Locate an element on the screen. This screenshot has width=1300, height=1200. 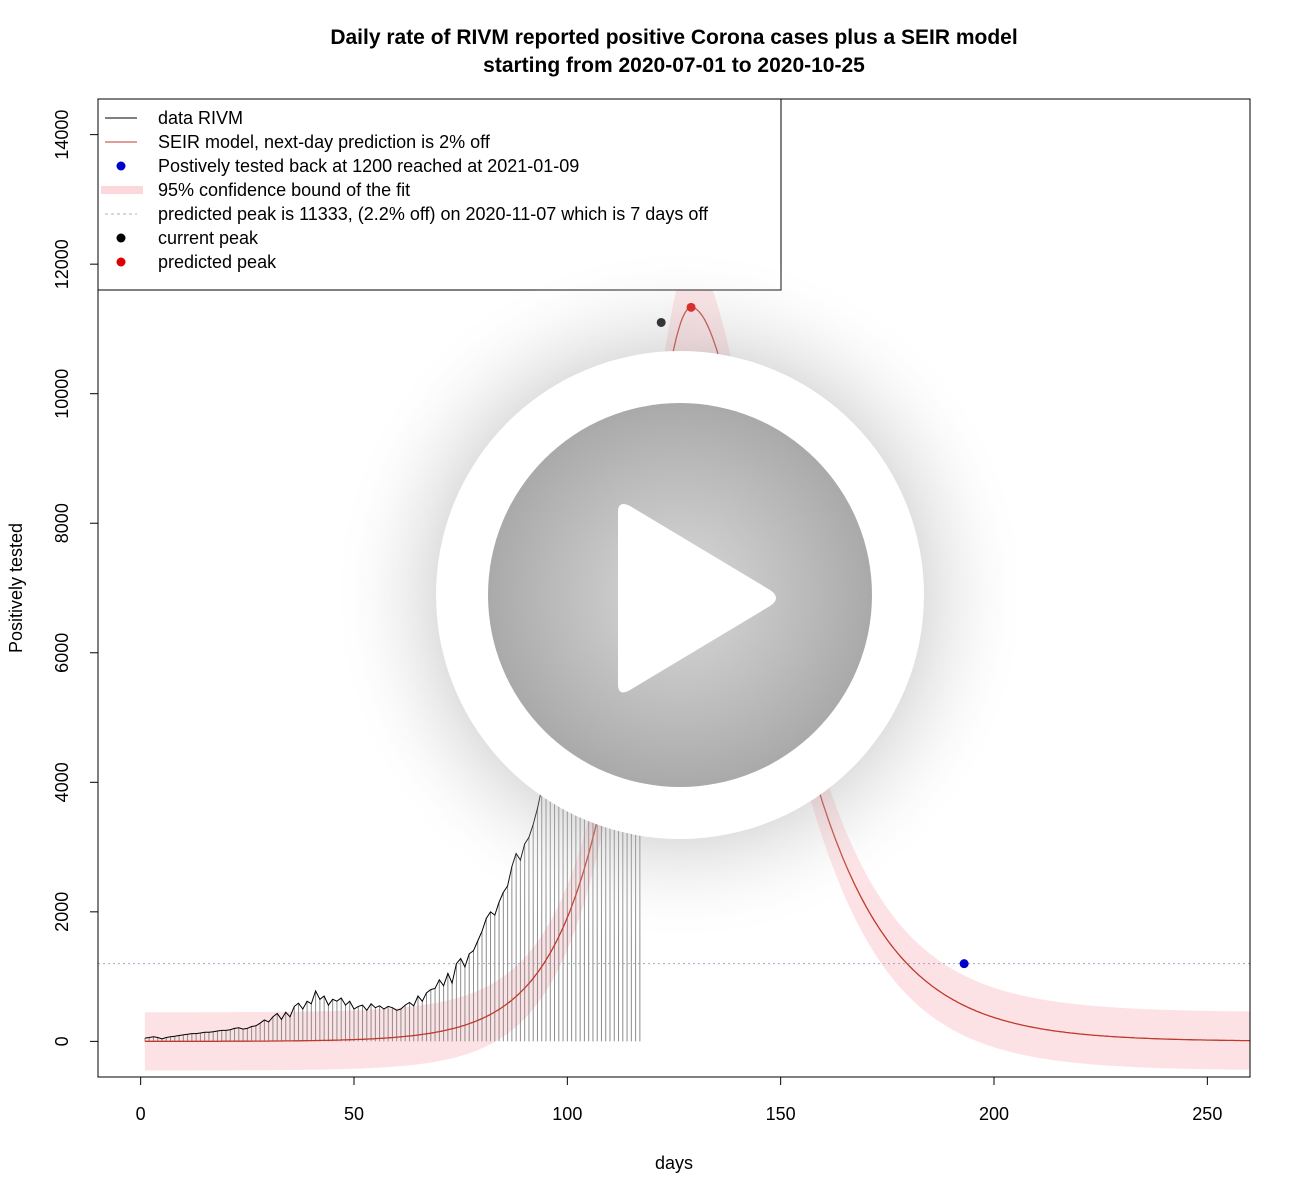
x-tick-label: 100 is located at coordinates (567, 1114).